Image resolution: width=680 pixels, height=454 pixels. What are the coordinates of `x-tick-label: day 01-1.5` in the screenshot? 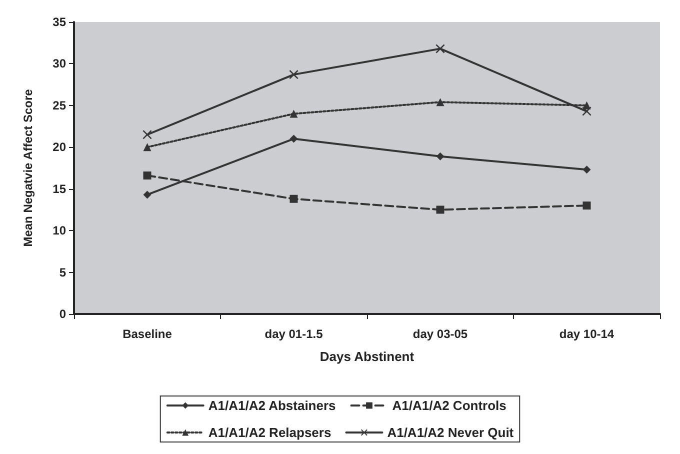 It's located at (294, 334).